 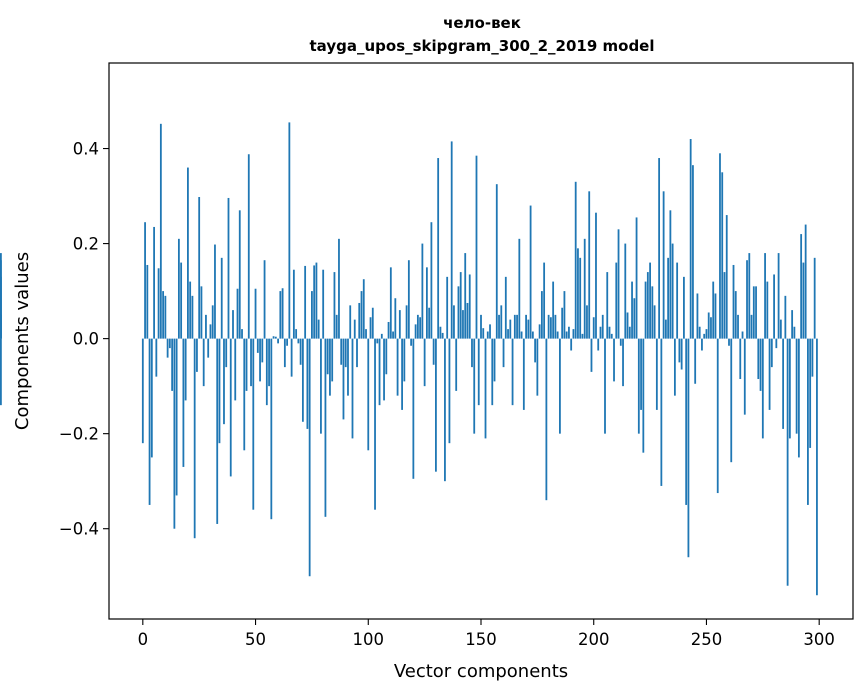 I want to click on x-tick-label: 50, so click(x=255, y=639).